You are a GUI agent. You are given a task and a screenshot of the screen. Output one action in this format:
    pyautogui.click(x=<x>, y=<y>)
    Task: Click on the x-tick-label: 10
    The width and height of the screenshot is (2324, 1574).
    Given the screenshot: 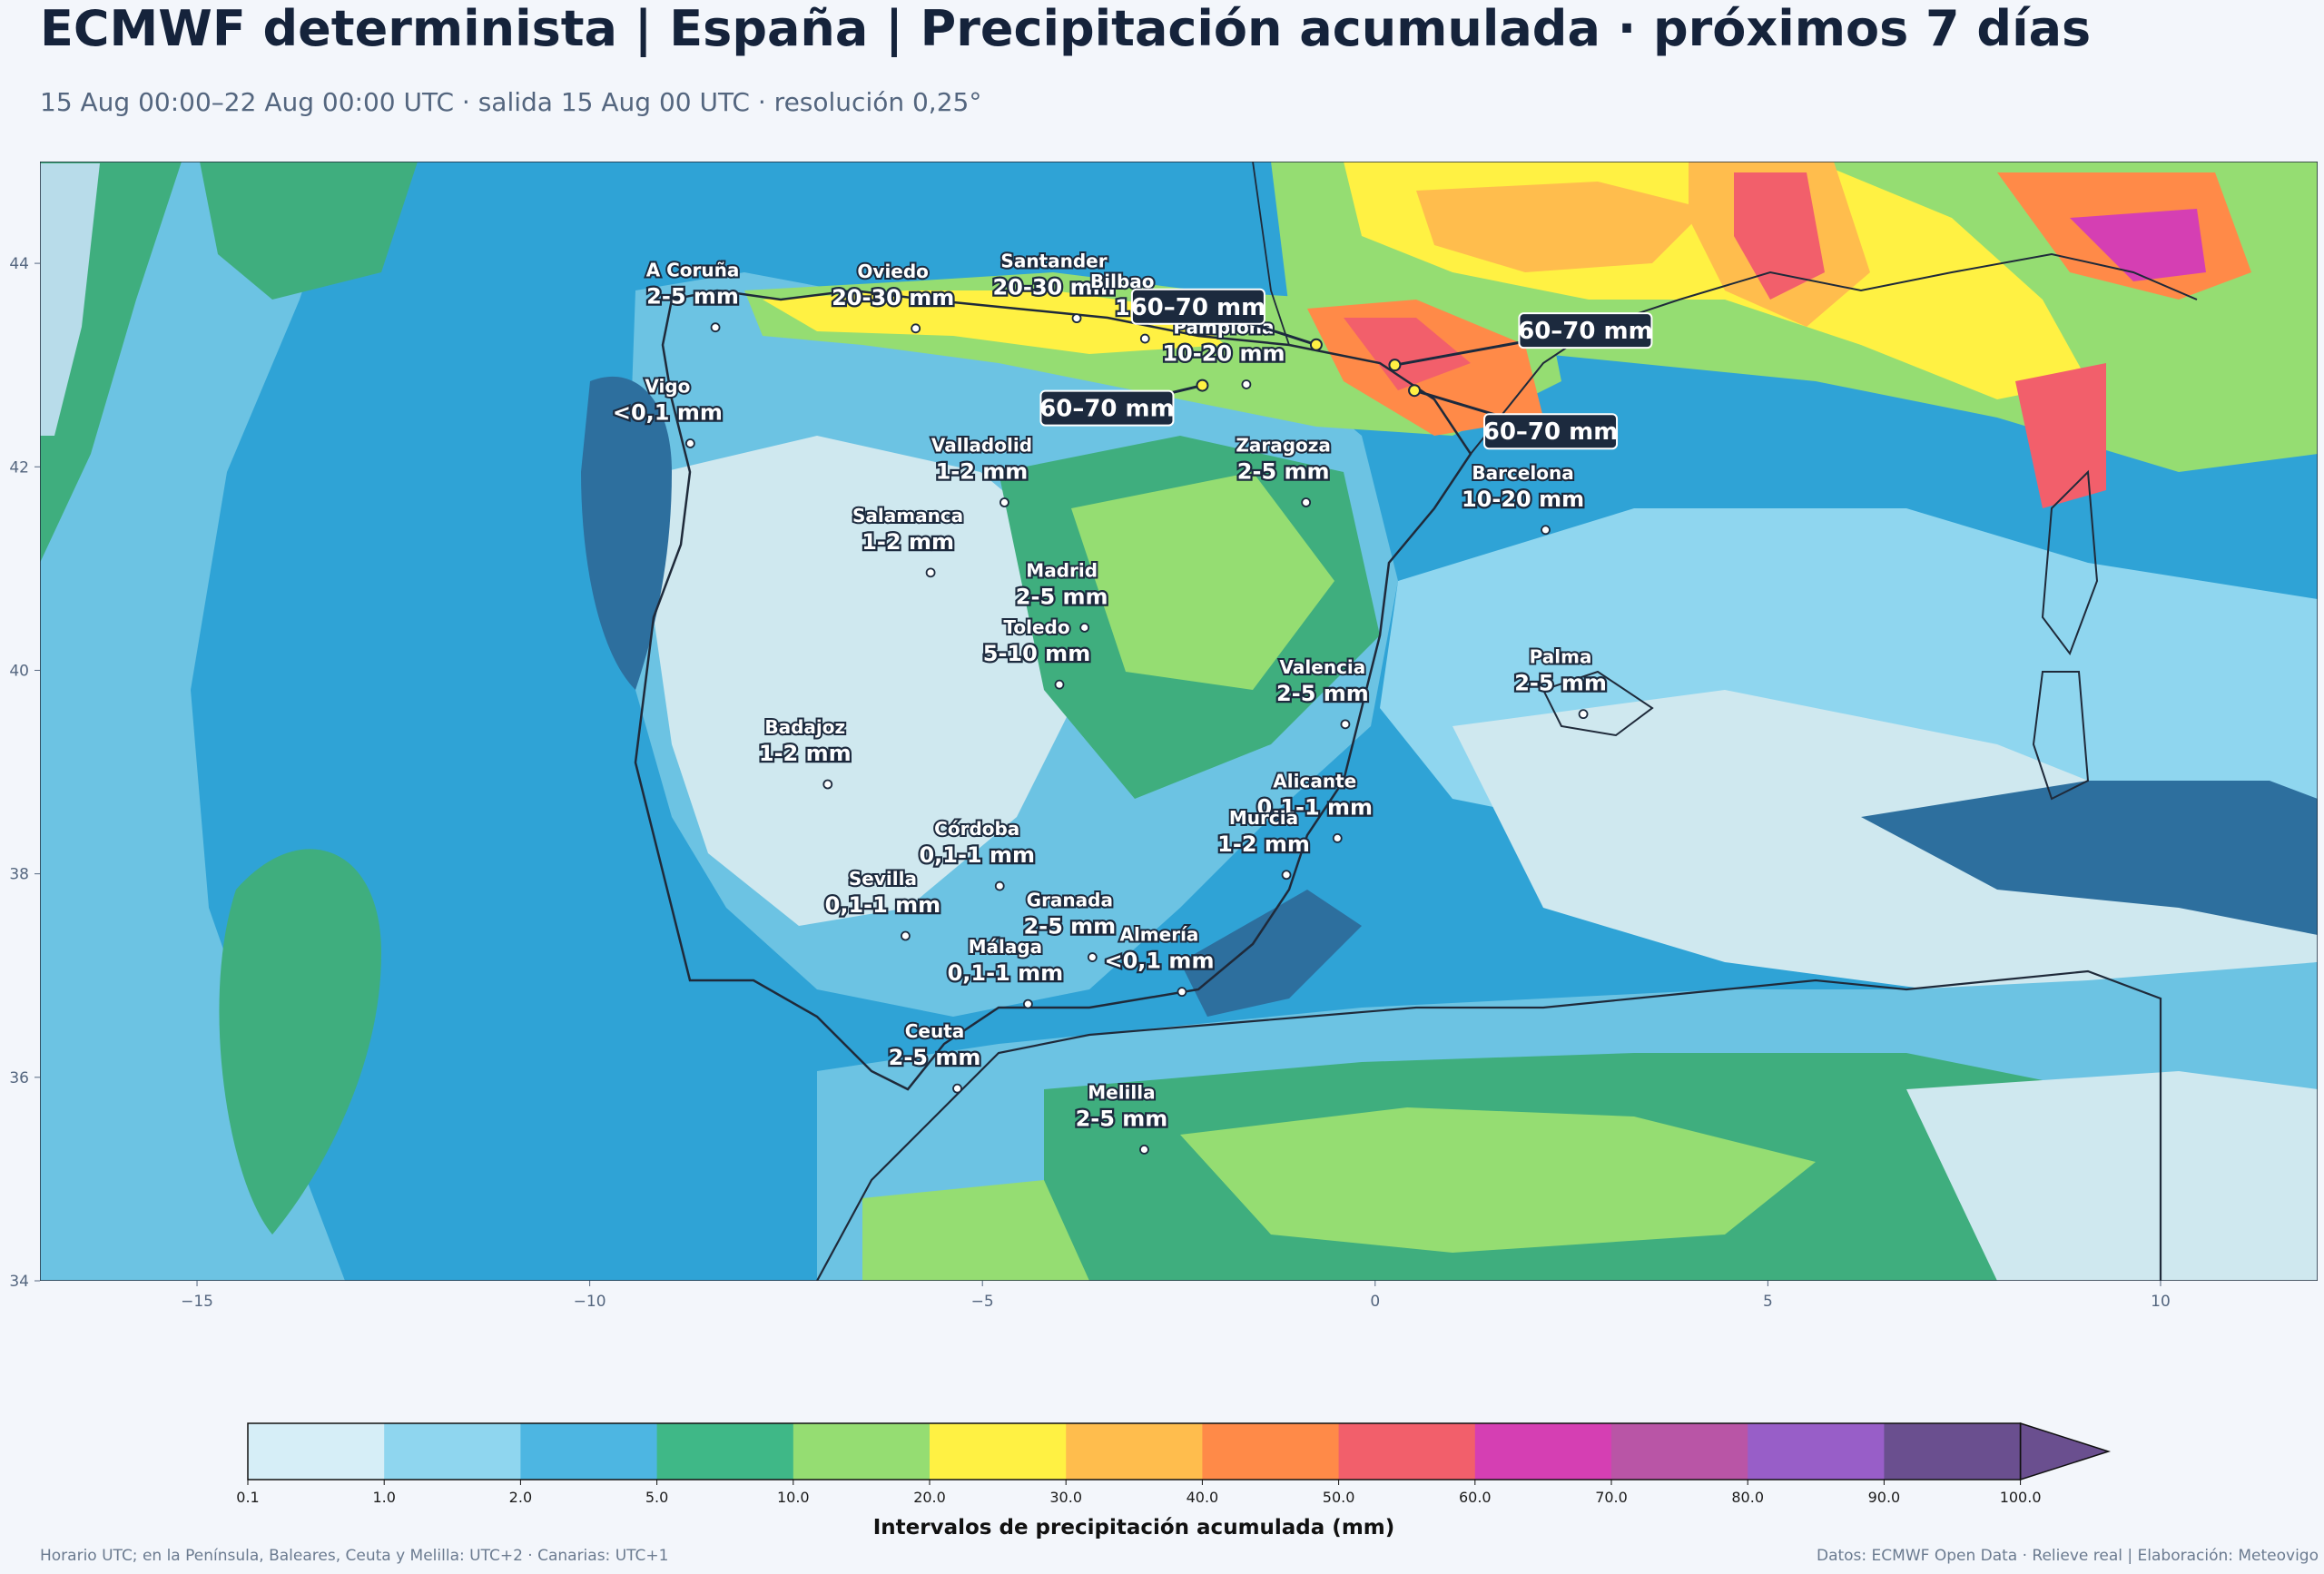 What is the action you would take?
    pyautogui.click(x=2161, y=1302)
    